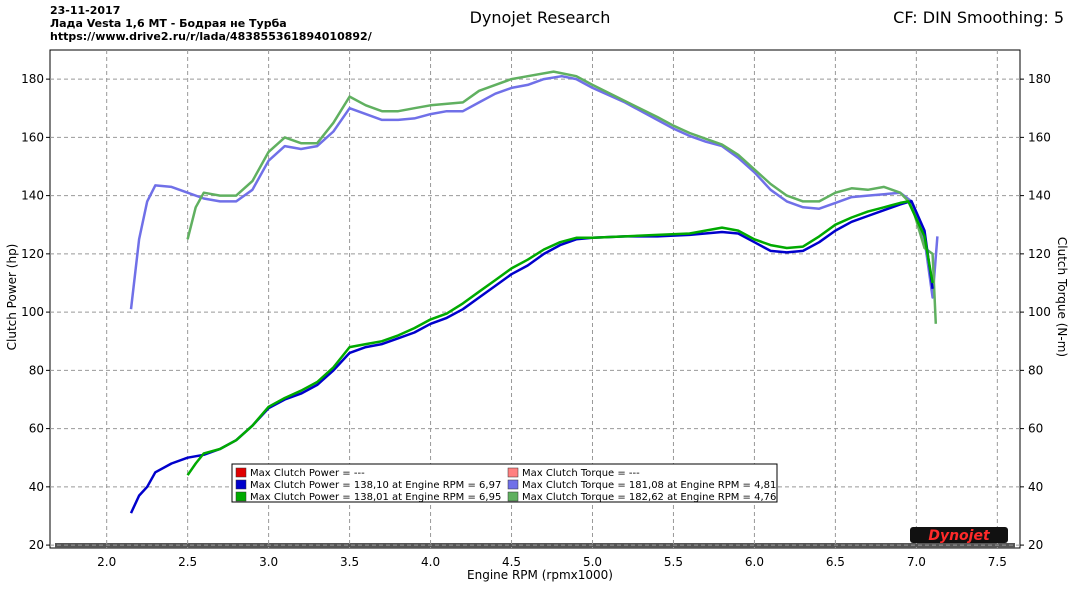 This screenshot has width=1080, height=604. What do you see at coordinates (32, 312) in the screenshot?
I see `y-tick-label: 100` at bounding box center [32, 312].